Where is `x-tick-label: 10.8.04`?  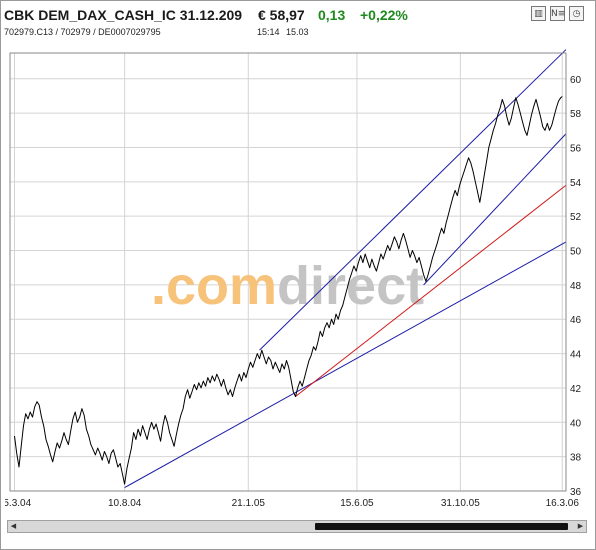 x-tick-label: 10.8.04 is located at coordinates (125, 503).